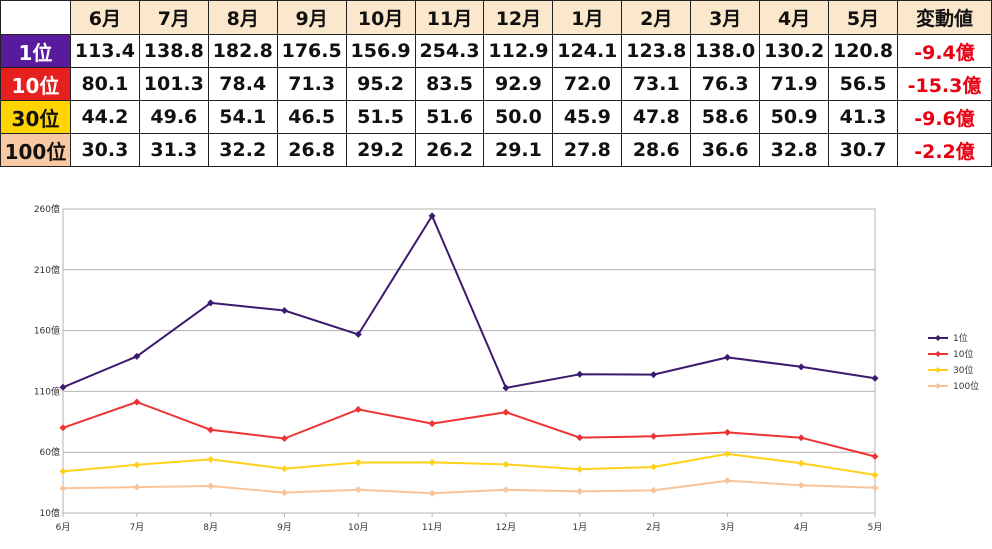 Image resolution: width=992 pixels, height=549 pixels. I want to click on change-cell: -15.3億, so click(944, 84).